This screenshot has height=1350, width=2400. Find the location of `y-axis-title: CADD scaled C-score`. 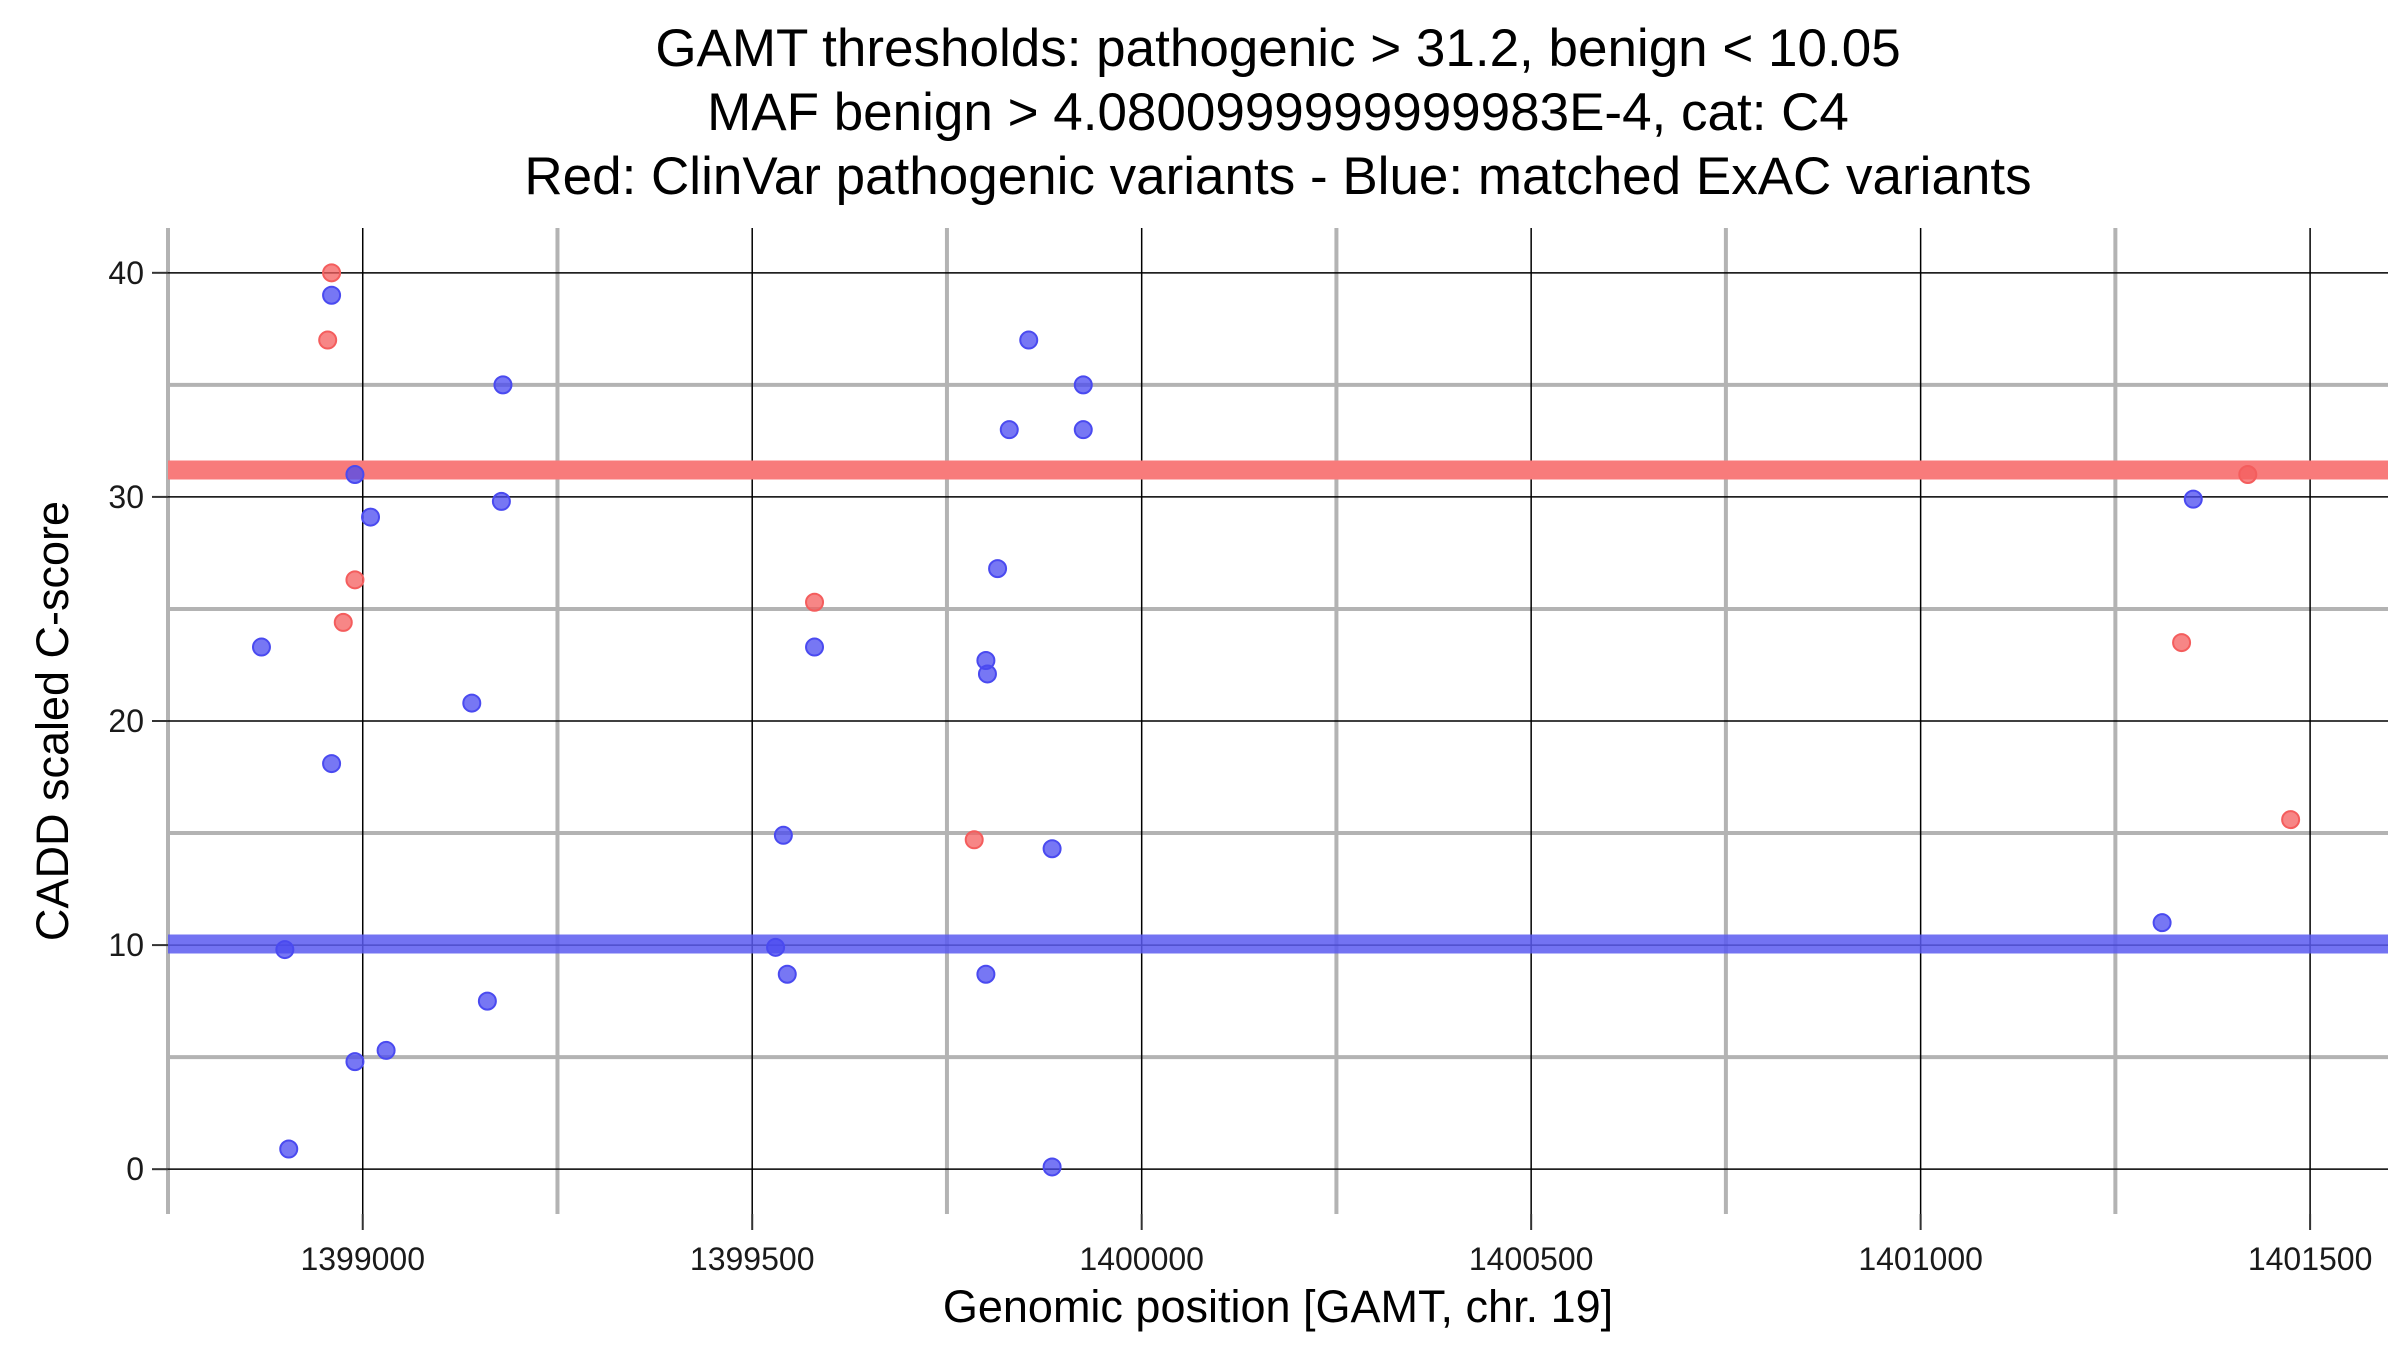

y-axis-title: CADD scaled C-score is located at coordinates (52, 721).